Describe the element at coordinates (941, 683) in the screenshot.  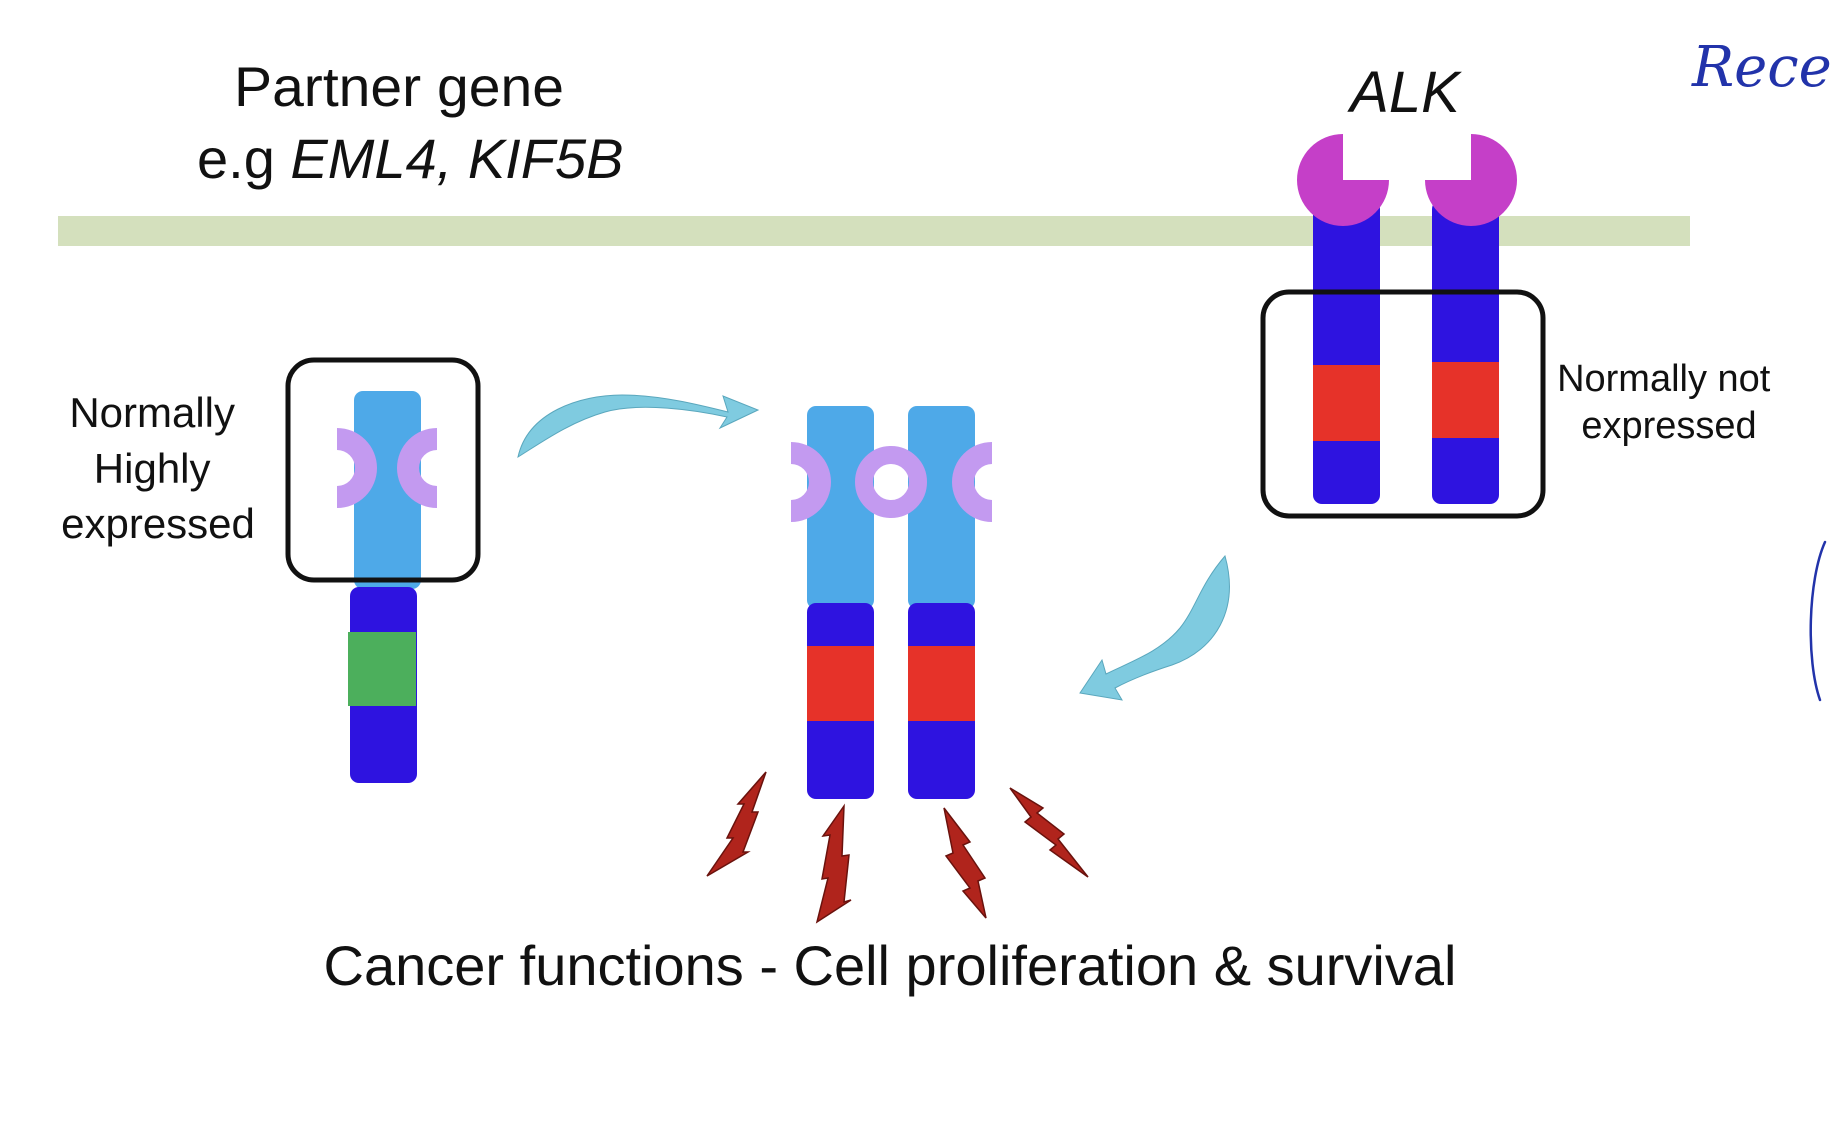
I see `fusion-right-kinase` at that location.